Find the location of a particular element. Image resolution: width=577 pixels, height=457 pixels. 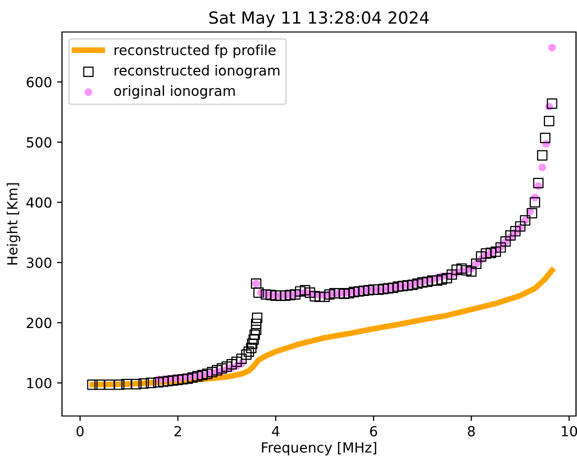

y-tick-label: 300 is located at coordinates (39, 262).